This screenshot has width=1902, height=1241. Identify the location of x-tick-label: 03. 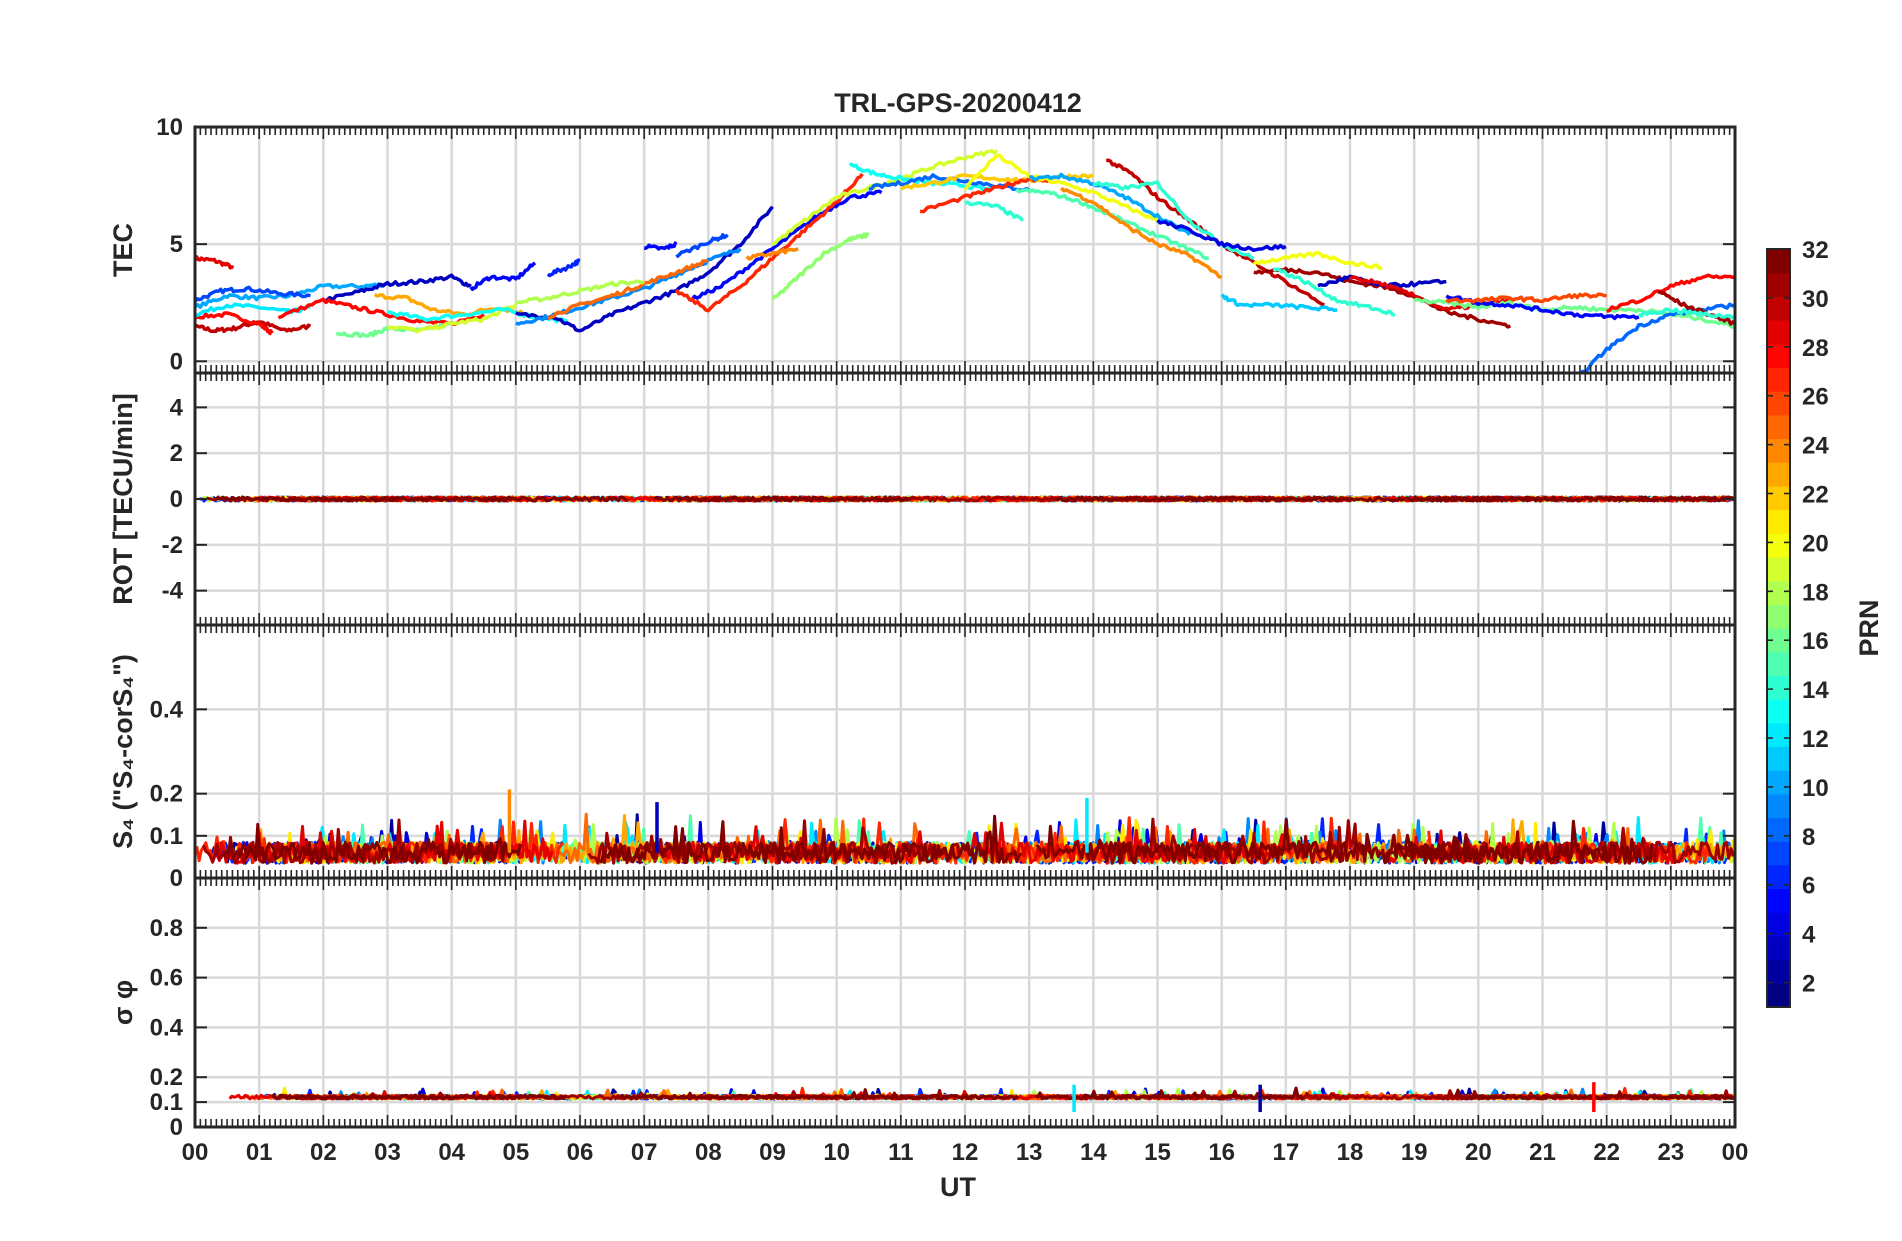
(387, 1152).